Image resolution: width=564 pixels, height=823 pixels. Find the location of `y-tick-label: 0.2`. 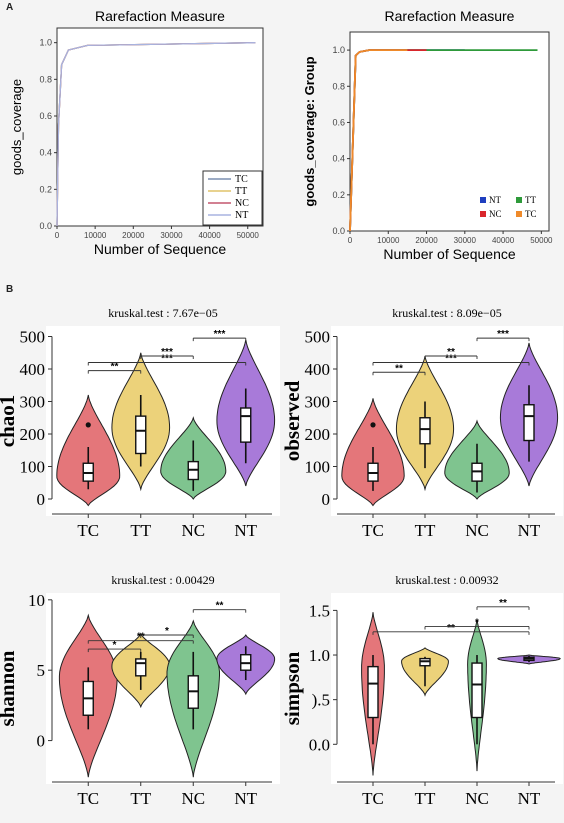

y-tick-label: 0.2 is located at coordinates (45, 189).